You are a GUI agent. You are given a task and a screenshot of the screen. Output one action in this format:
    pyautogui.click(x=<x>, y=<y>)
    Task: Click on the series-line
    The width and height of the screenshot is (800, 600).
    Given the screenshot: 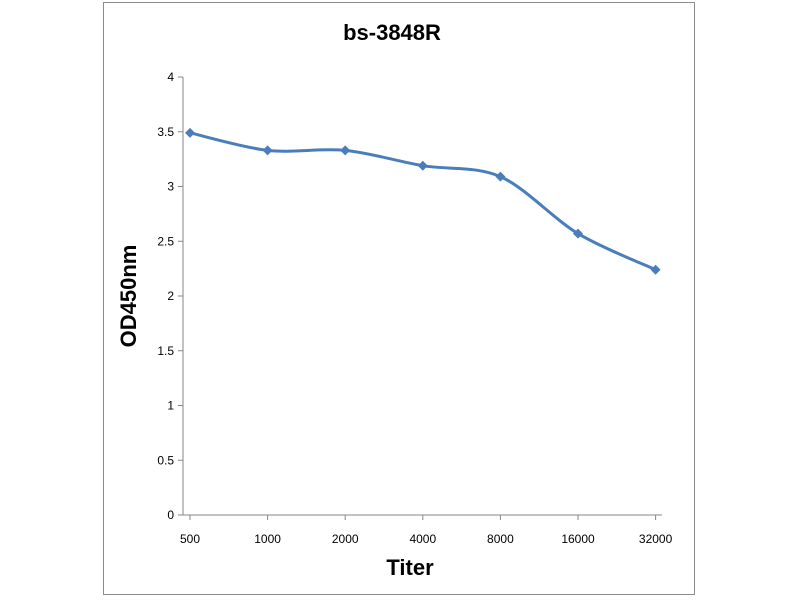 What is the action you would take?
    pyautogui.click(x=423, y=201)
    